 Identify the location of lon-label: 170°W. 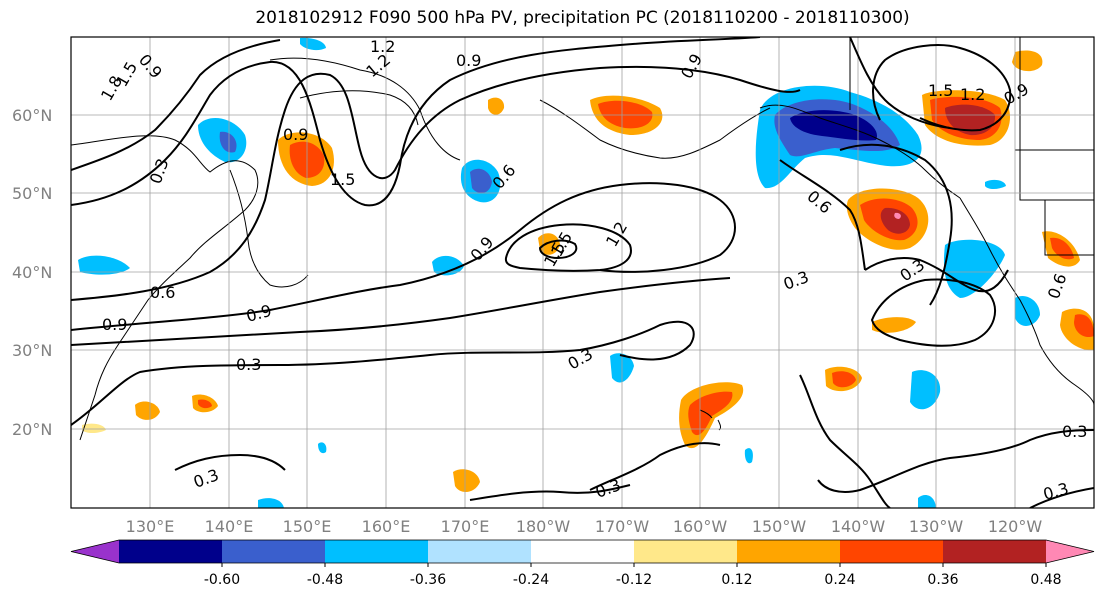
(622, 526).